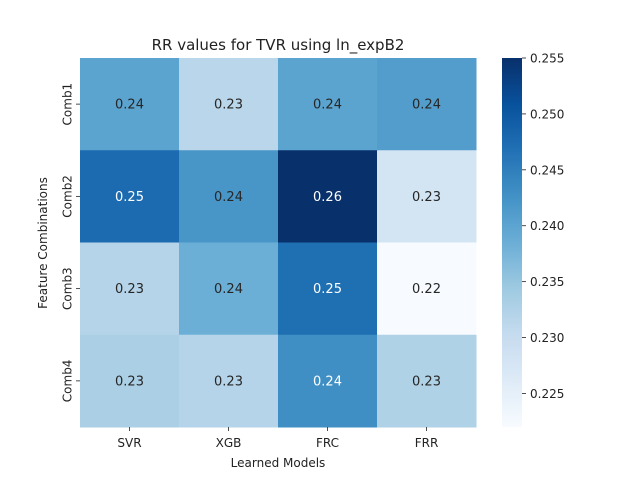  Describe the element at coordinates (547, 114) in the screenshot. I see `colorbar-tick-label: 0.250` at that location.